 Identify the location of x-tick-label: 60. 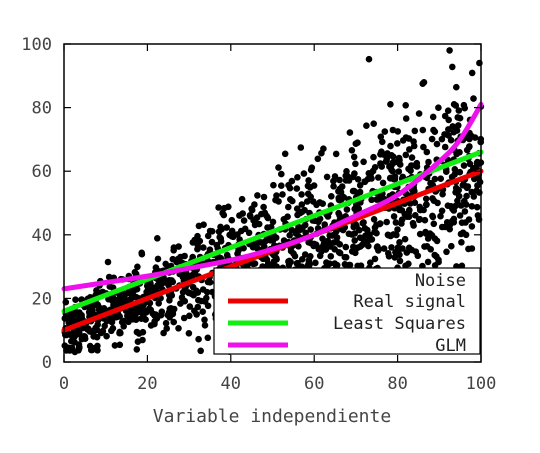
(314, 384).